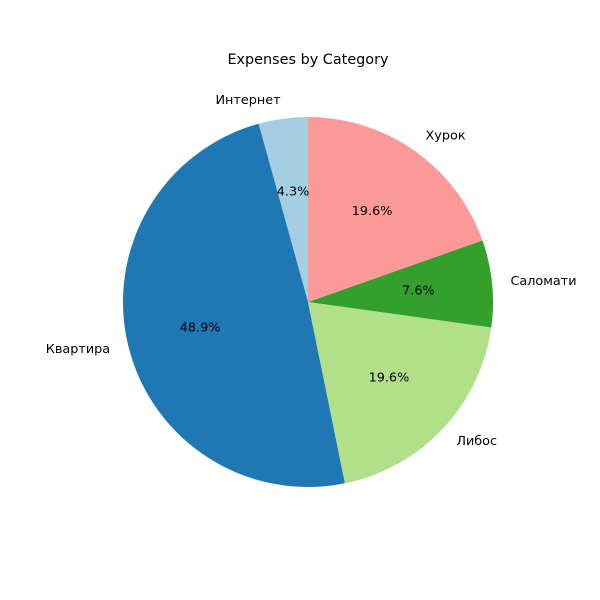 The width and height of the screenshot is (600, 600). What do you see at coordinates (78, 349) in the screenshot?
I see `slice-label-2: Квартира` at bounding box center [78, 349].